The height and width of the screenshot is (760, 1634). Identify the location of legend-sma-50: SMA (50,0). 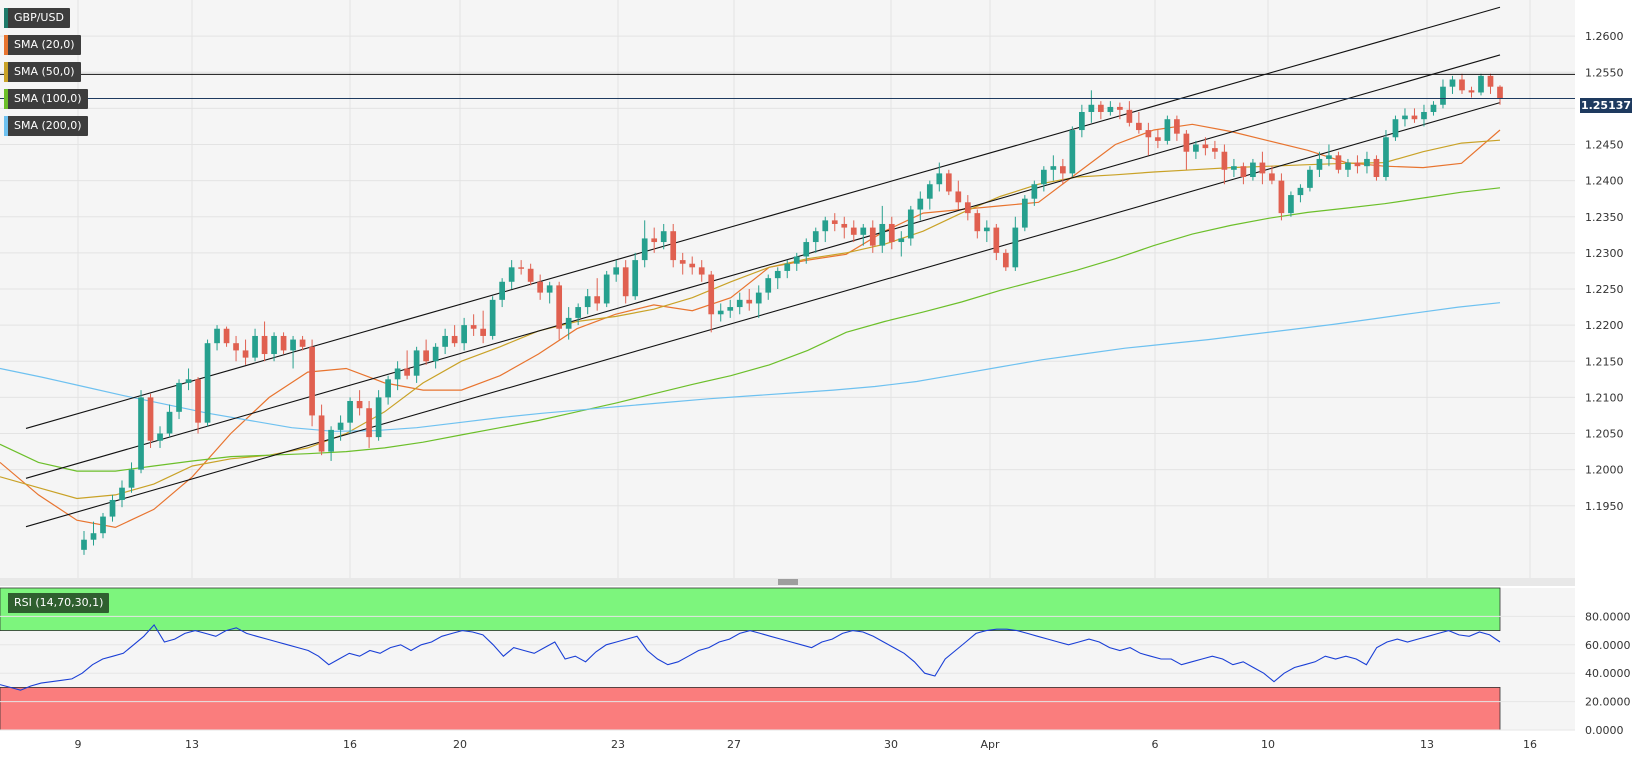
(42, 72).